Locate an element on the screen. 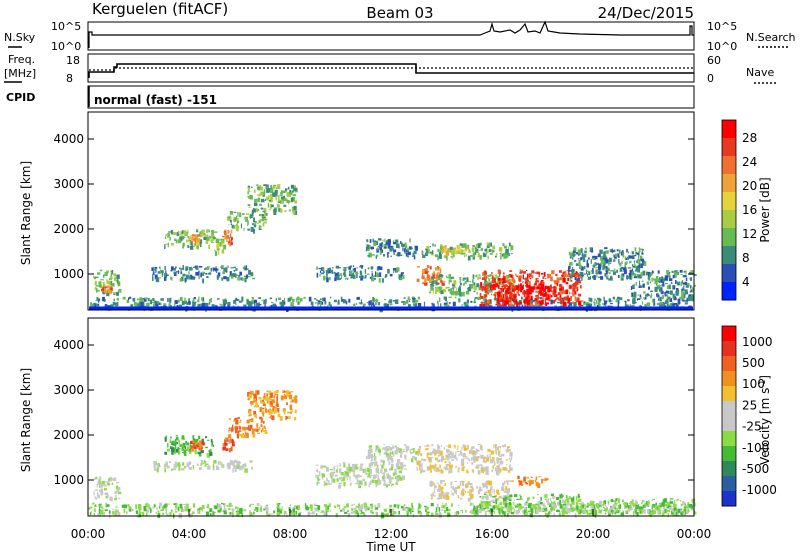  nsky-label: N.Sky is located at coordinates (20, 37).